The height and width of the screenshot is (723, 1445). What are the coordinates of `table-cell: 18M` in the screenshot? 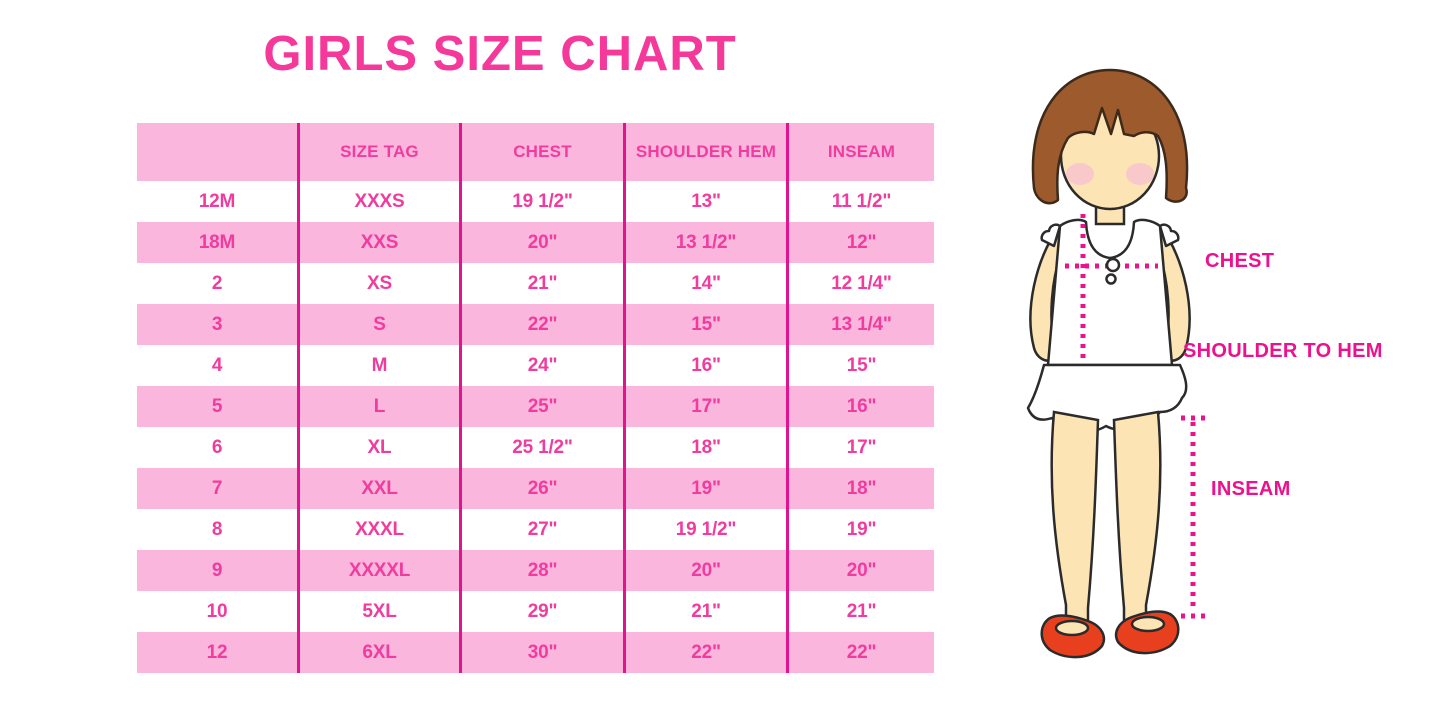 It's located at (218, 242).